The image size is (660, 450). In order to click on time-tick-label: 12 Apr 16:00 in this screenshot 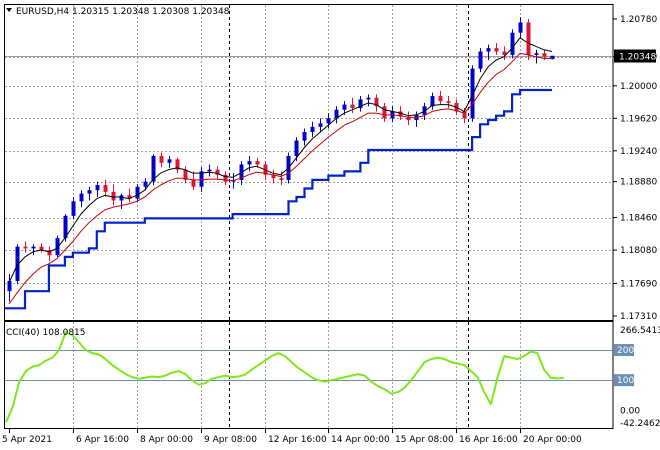, I will do `click(297, 440)`.